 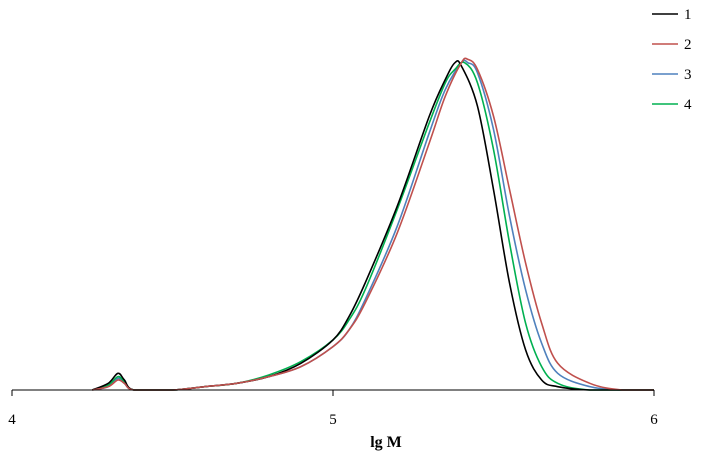 I want to click on legend-label: 2, so click(x=688, y=45).